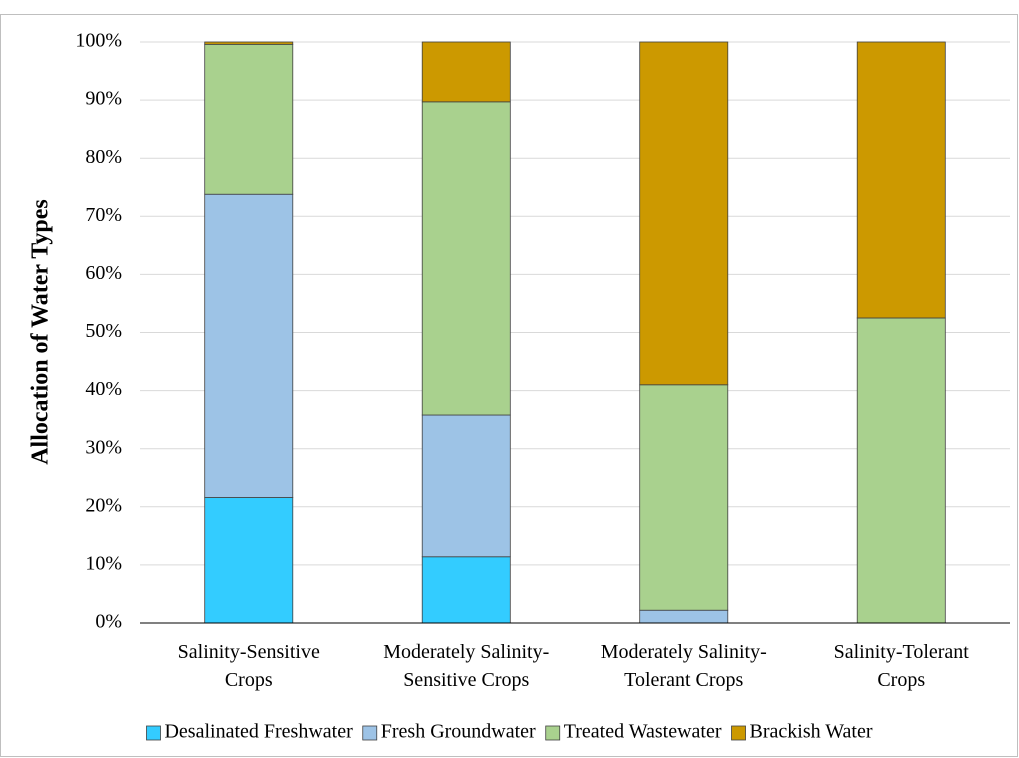  What do you see at coordinates (249, 666) in the screenshot?
I see `x-tick-label: Salinity-Sensitive Crops` at bounding box center [249, 666].